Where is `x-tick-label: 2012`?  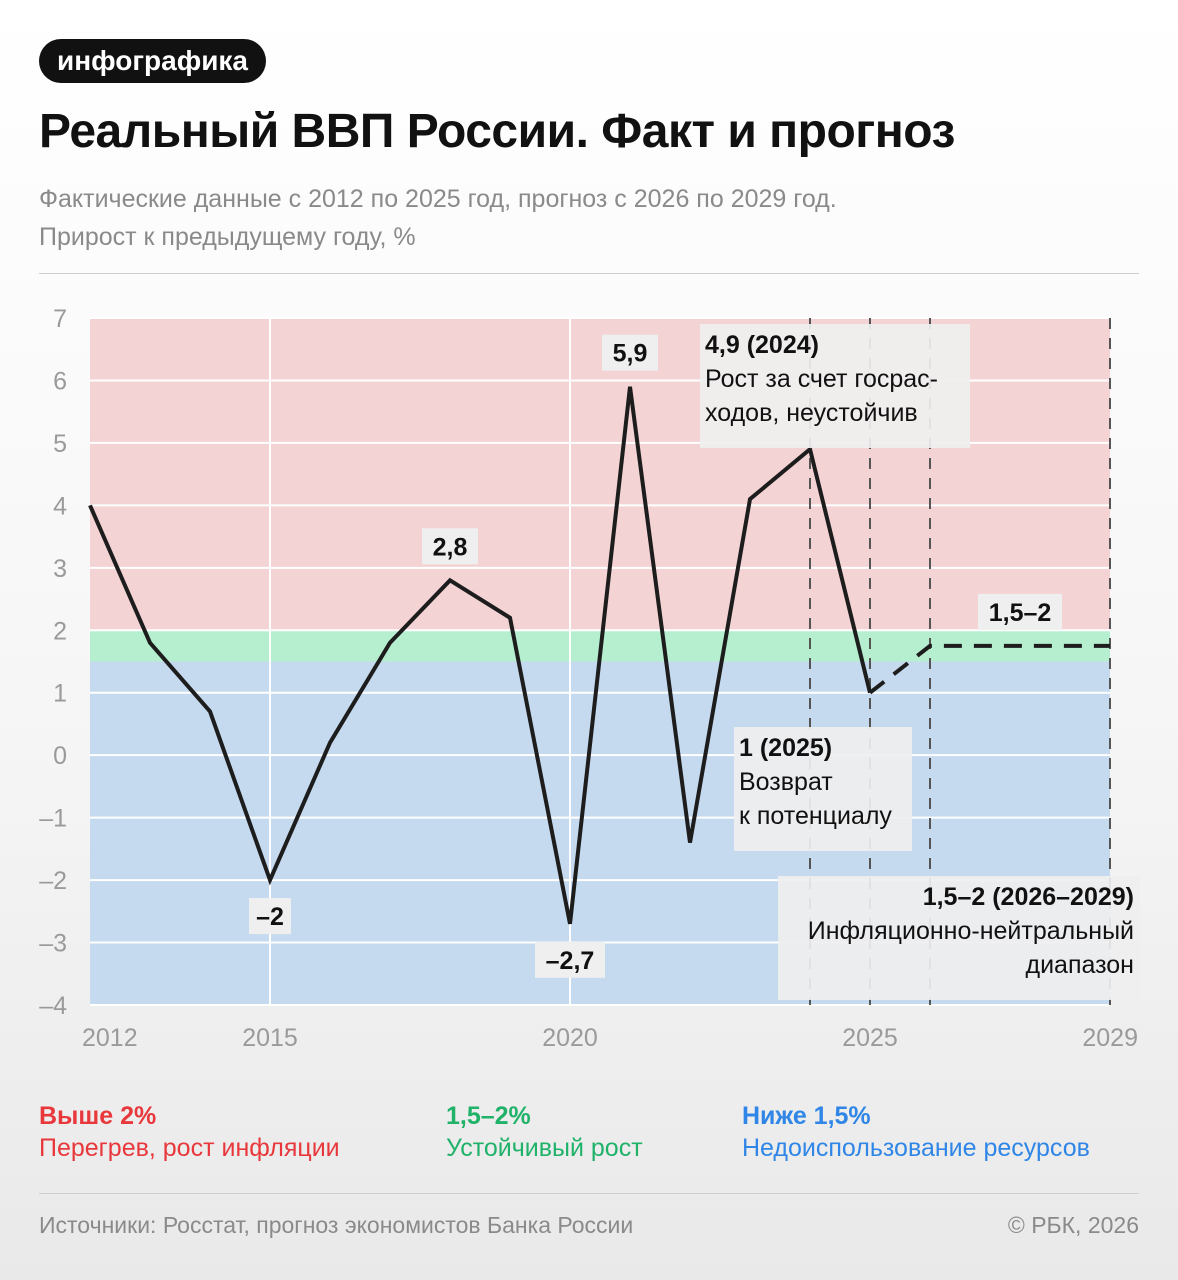 x-tick-label: 2012 is located at coordinates (110, 1038).